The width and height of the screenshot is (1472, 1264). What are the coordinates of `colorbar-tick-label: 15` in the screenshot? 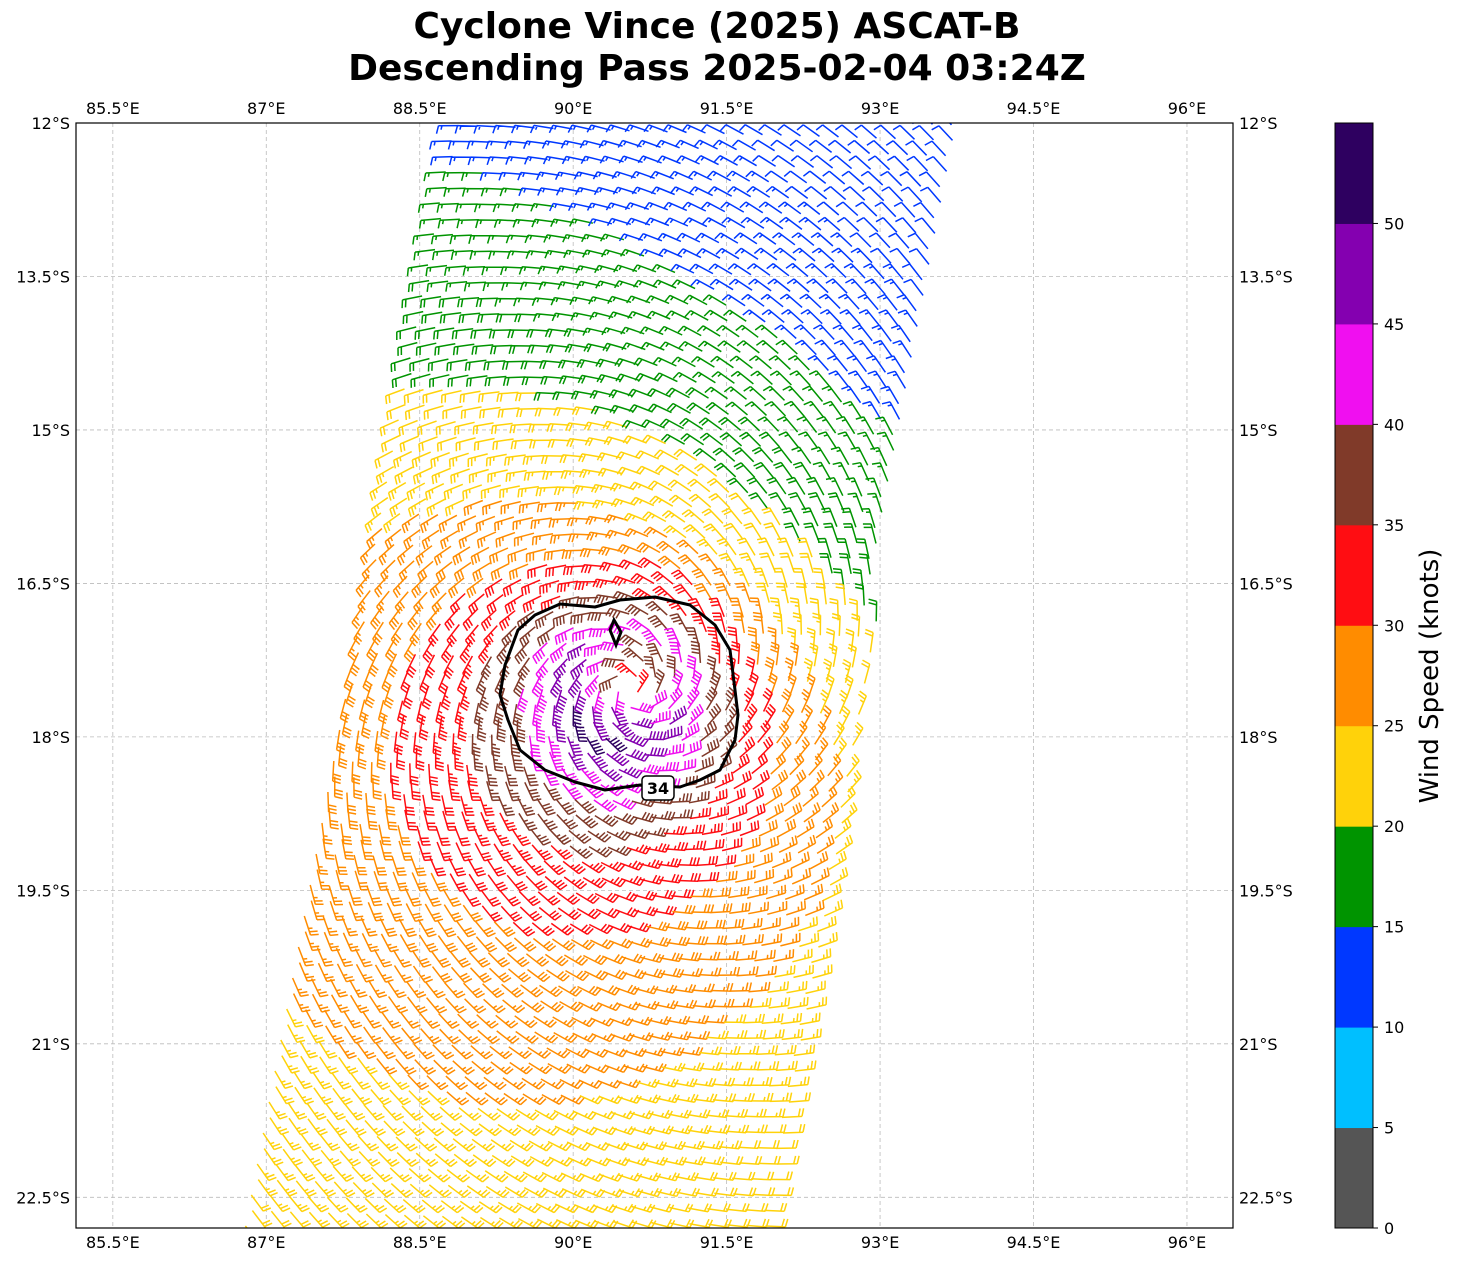 It's located at (1394, 927).